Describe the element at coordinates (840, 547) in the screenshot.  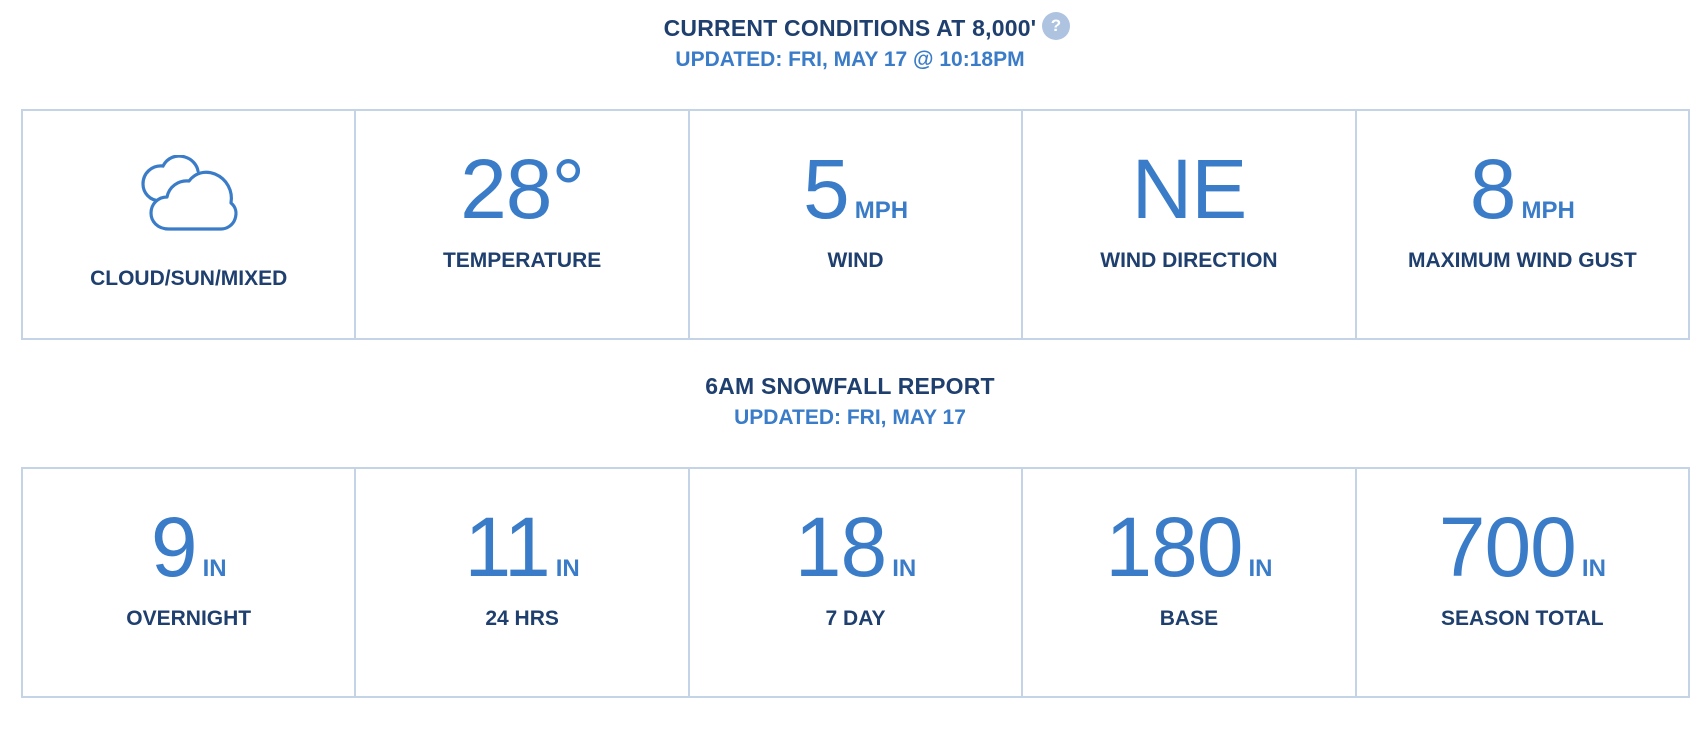
I see `7day-value: 18` at that location.